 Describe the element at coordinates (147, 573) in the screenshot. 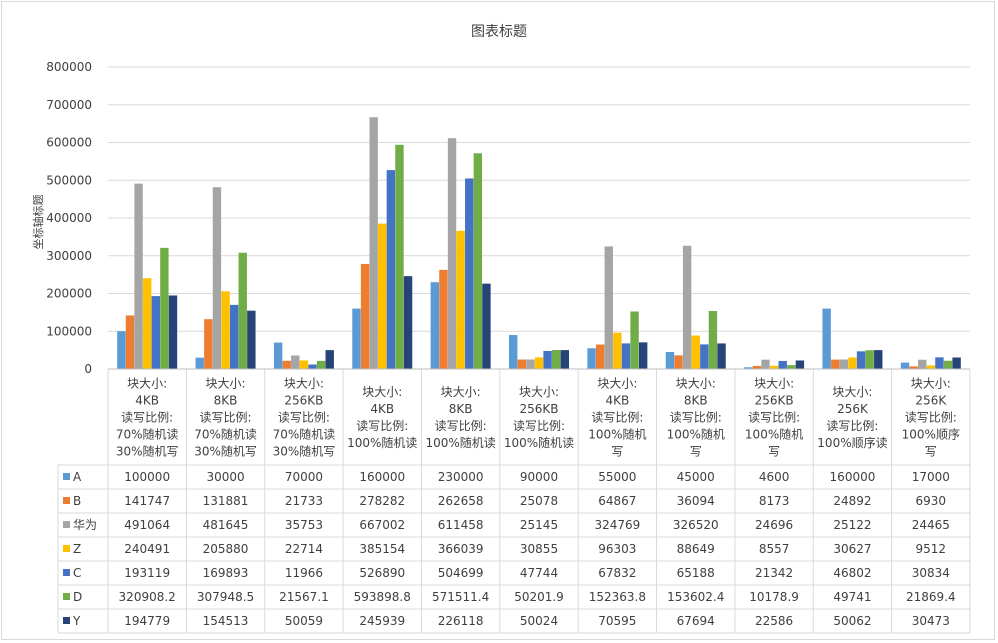

I see `table-cell: 193119` at that location.